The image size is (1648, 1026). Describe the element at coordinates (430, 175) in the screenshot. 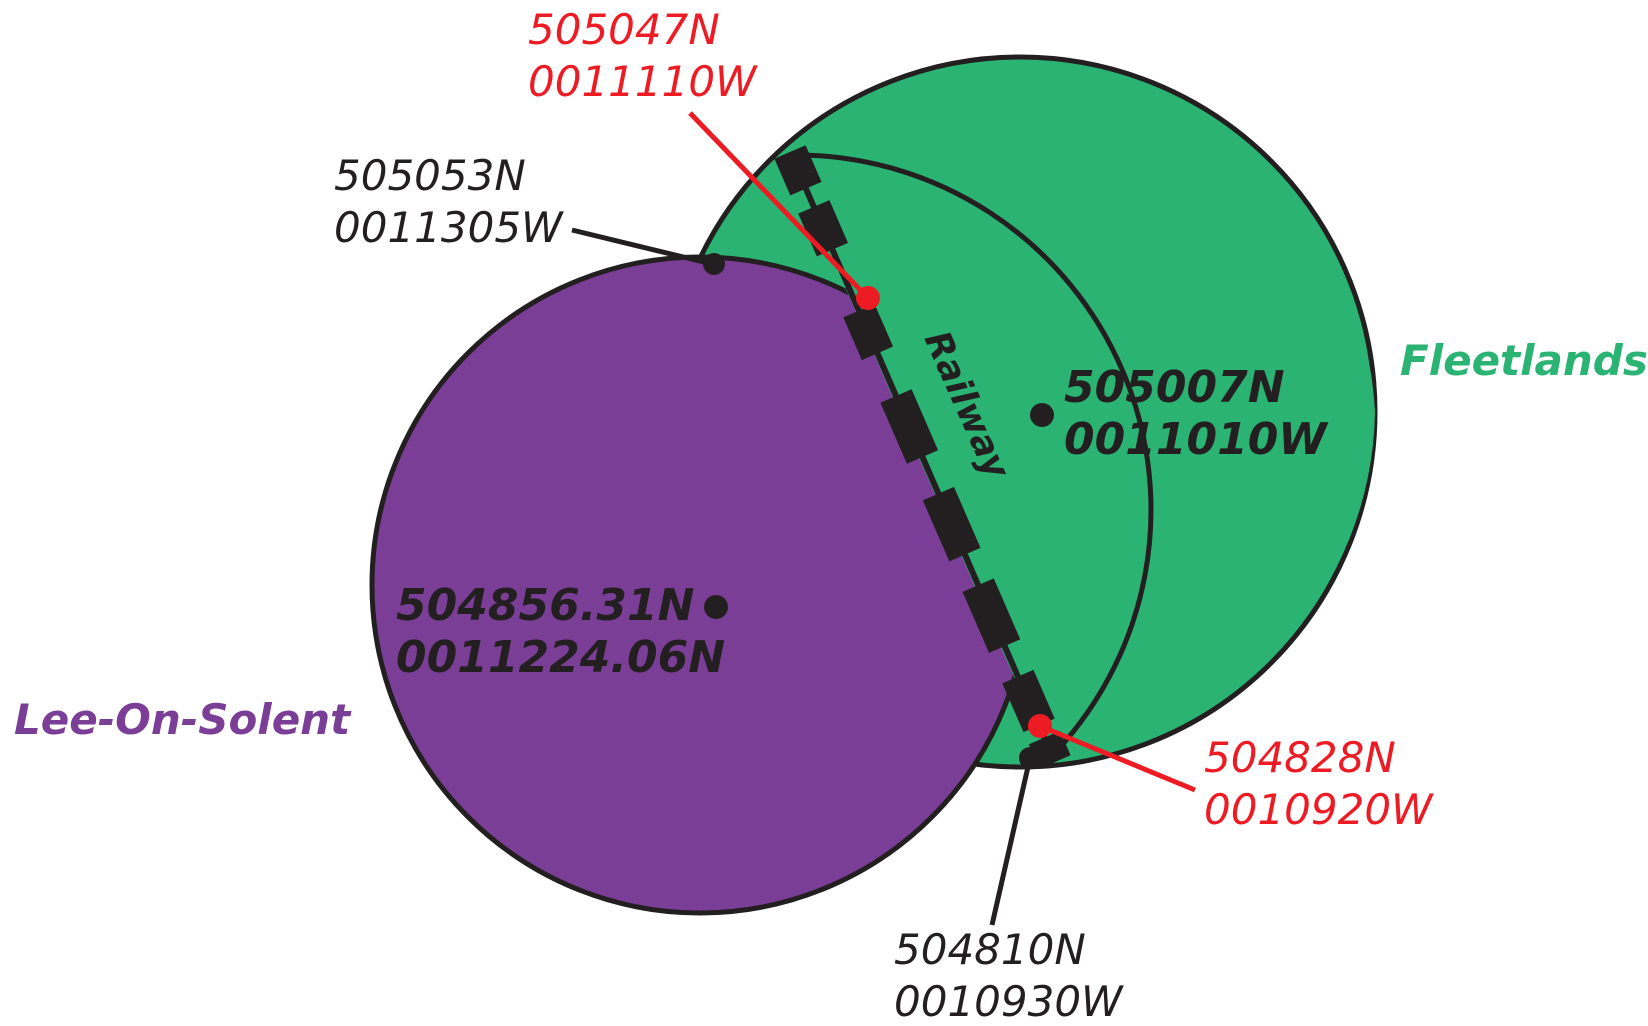

I see `nw-black-lat: 505053N` at that location.